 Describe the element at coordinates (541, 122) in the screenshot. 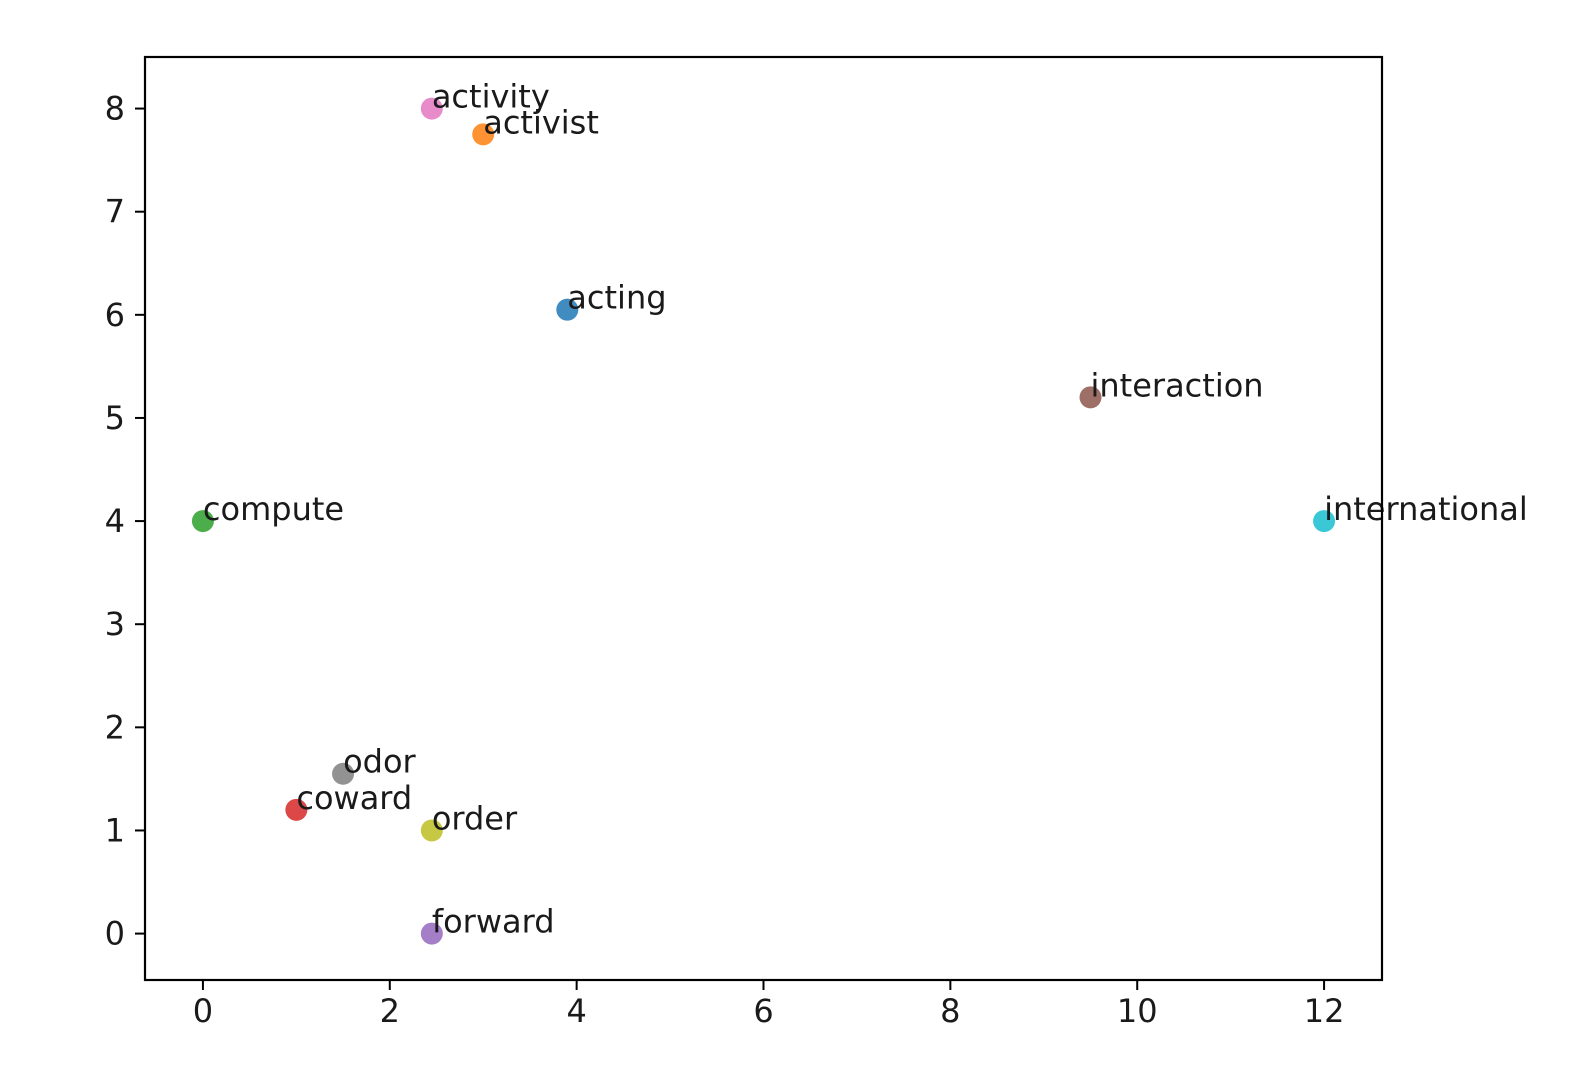

I see `point-label-activist: activist` at that location.